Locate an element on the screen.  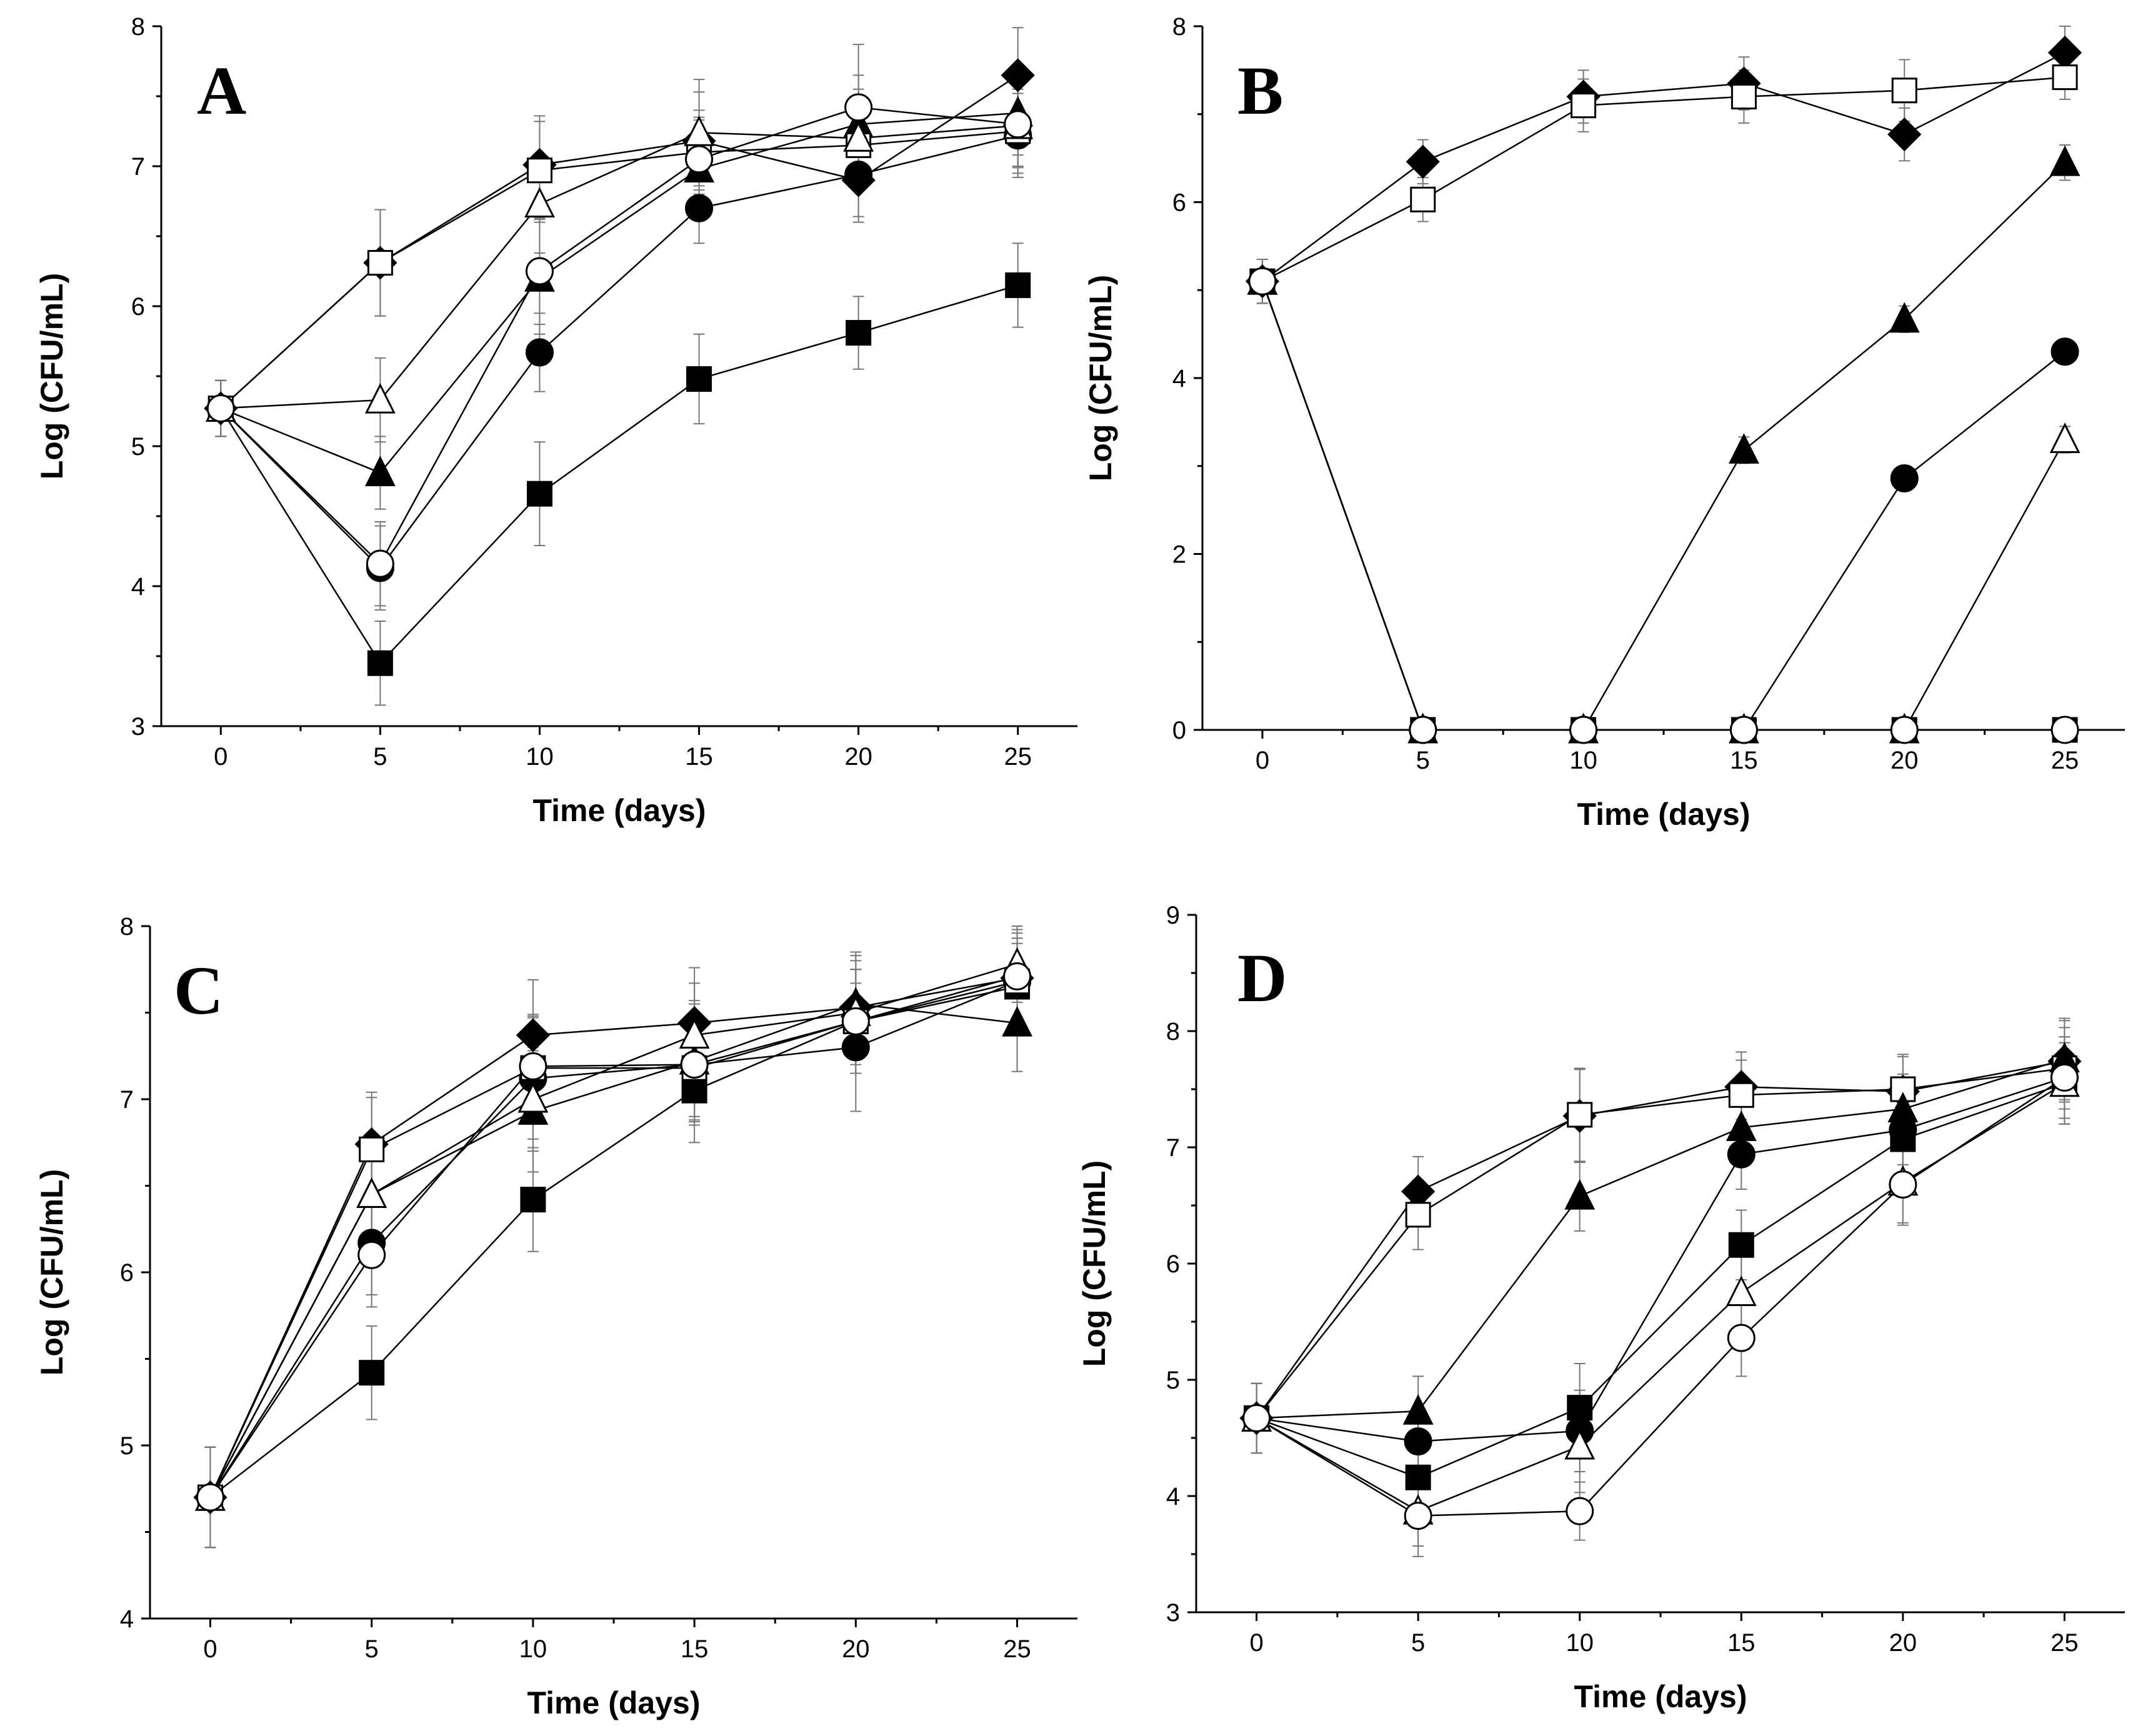
y-tick-label: 3 is located at coordinates (1173, 1613).